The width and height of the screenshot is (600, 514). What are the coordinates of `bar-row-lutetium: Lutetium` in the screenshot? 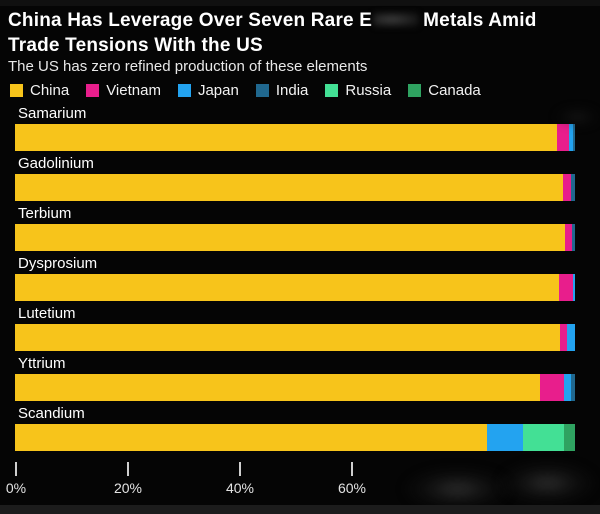 It's located at (295, 329).